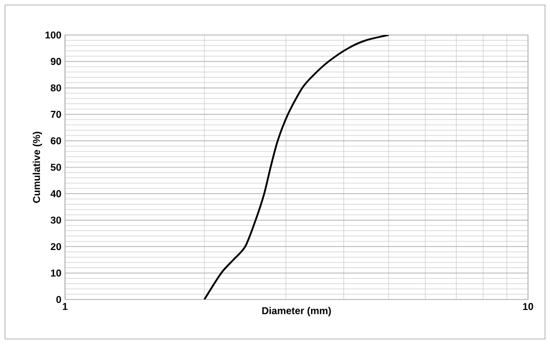  I want to click on y-tick-label: 0, so click(59, 300).